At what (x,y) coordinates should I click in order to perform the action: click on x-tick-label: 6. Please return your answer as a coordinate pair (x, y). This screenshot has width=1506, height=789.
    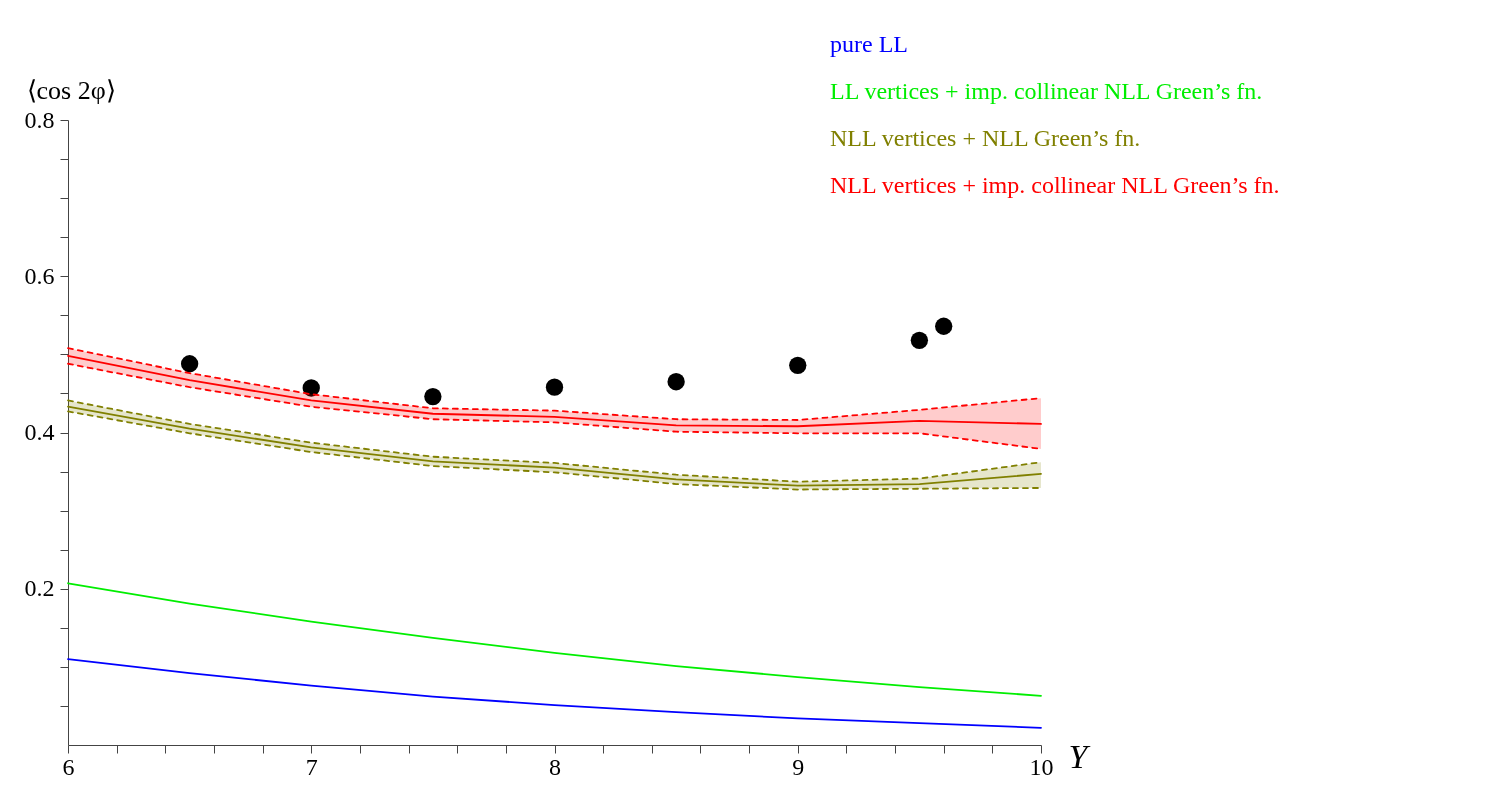
    Looking at the image, I should click on (68, 766).